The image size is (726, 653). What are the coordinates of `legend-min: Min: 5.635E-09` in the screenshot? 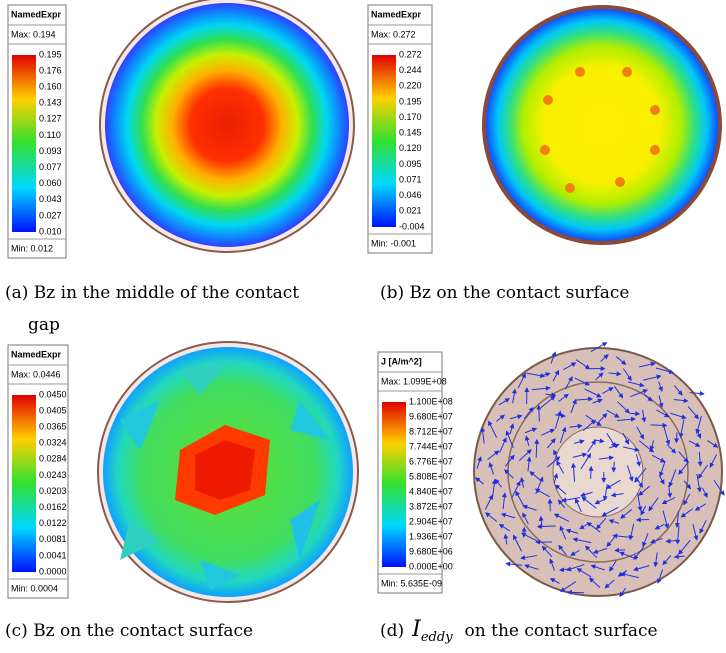 It's located at (411, 583).